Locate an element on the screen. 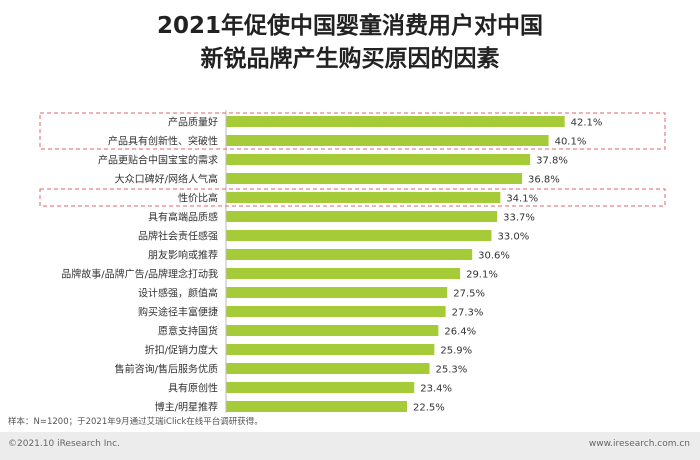  value-label-4: 34.1% is located at coordinates (522, 199).